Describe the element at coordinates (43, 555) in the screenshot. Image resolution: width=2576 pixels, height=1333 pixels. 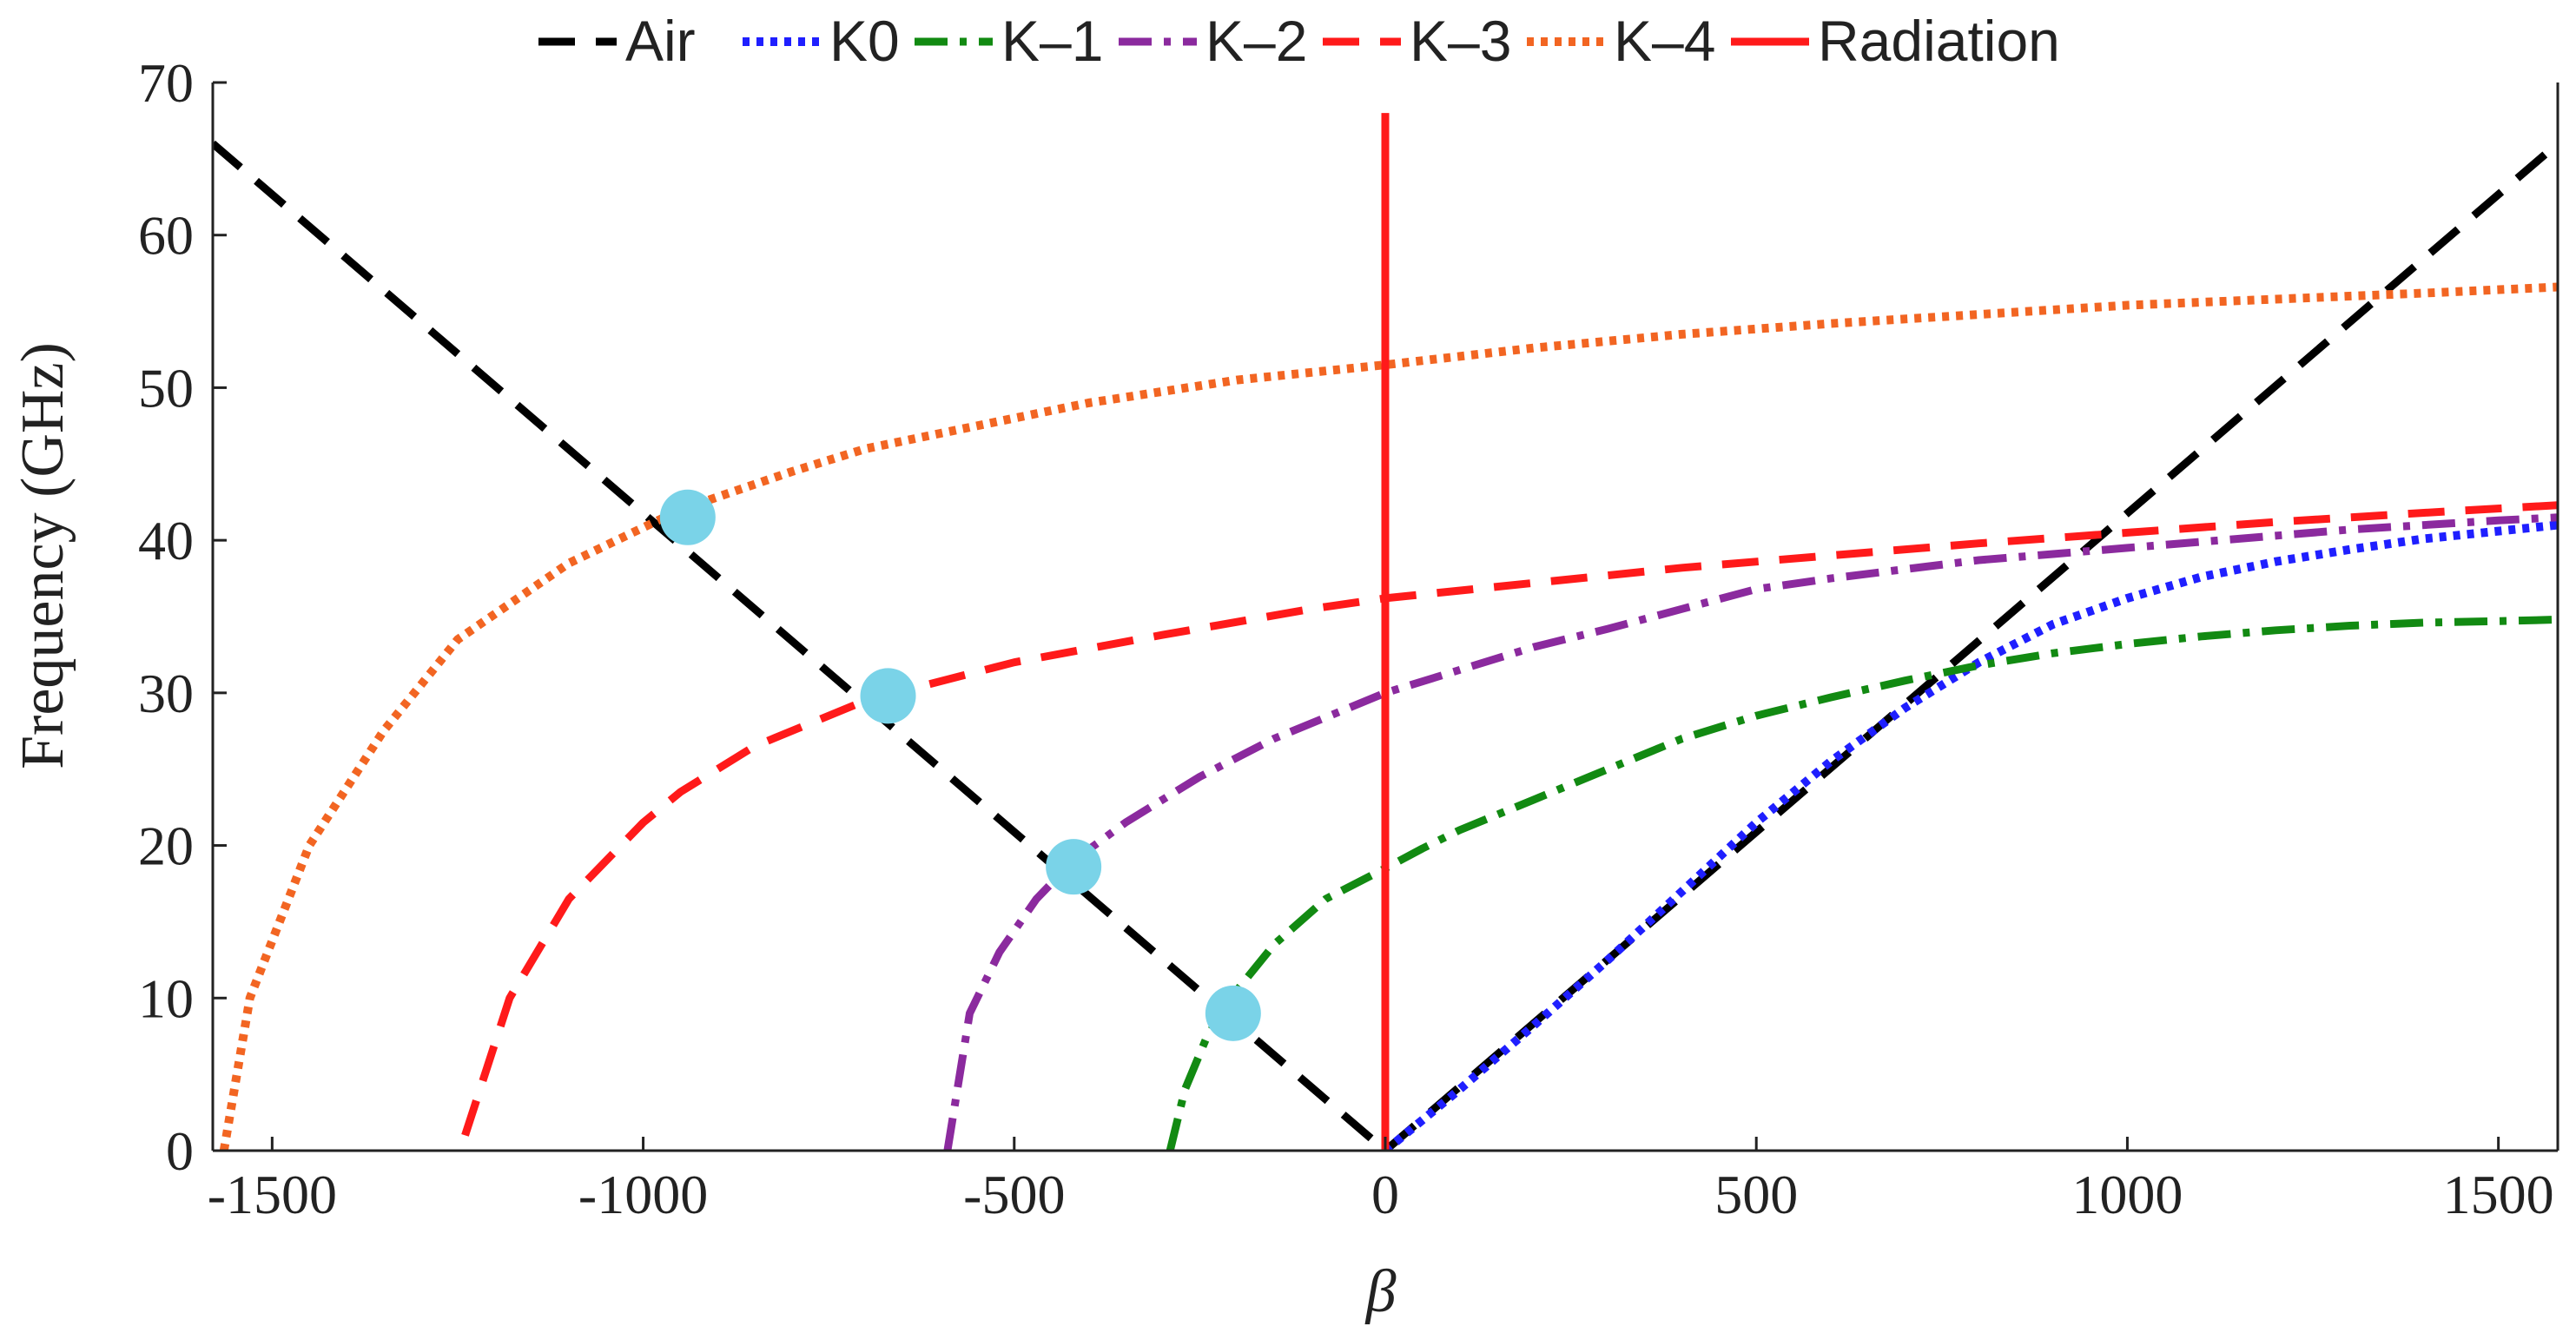
I see `y-axis-title: Frequency (GHz)` at that location.